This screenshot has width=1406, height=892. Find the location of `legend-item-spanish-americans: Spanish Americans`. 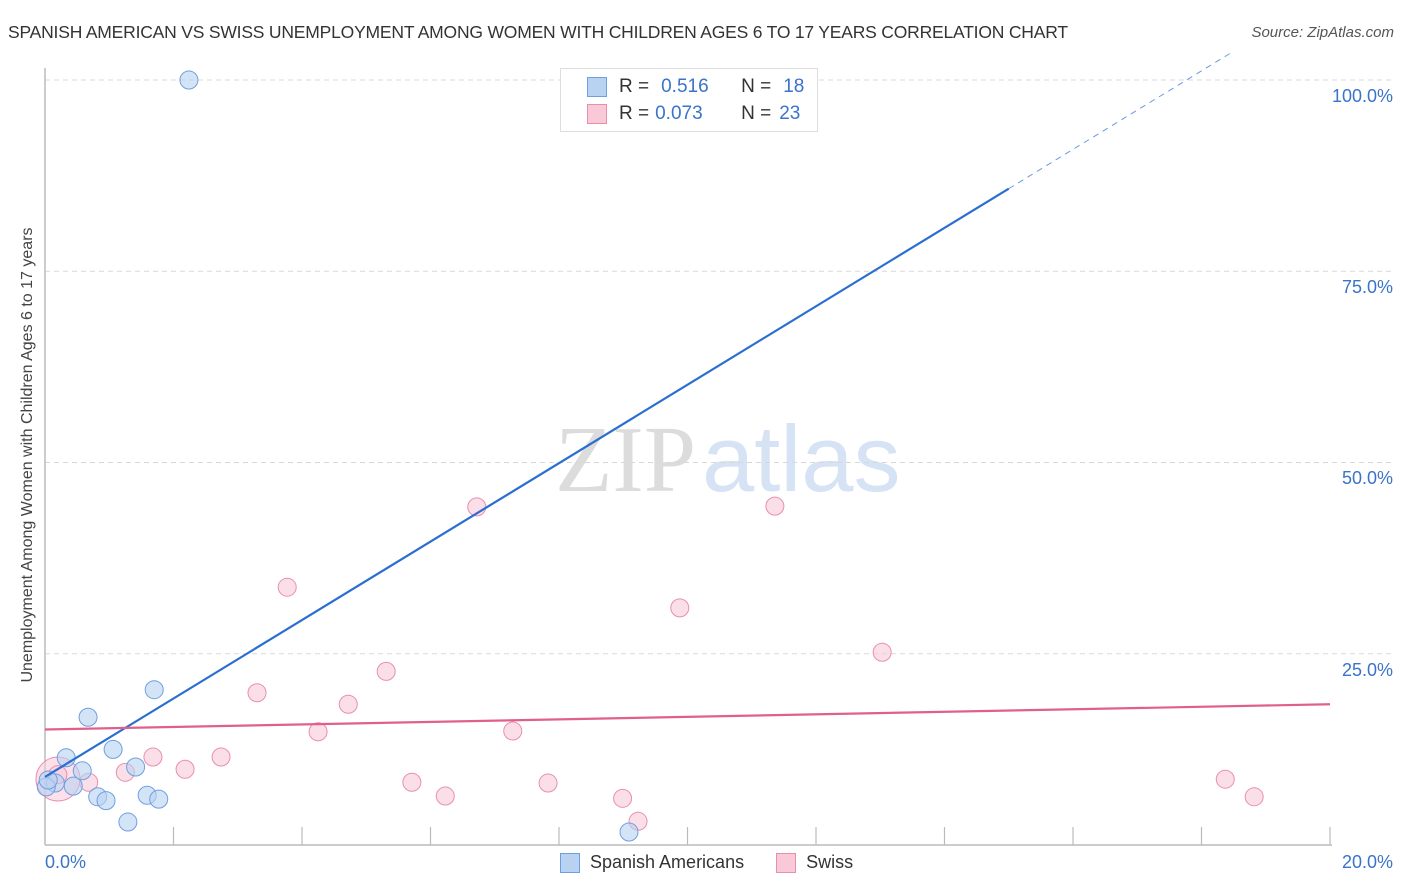

legend-item-spanish-americans: Spanish Americans is located at coordinates (652, 862).